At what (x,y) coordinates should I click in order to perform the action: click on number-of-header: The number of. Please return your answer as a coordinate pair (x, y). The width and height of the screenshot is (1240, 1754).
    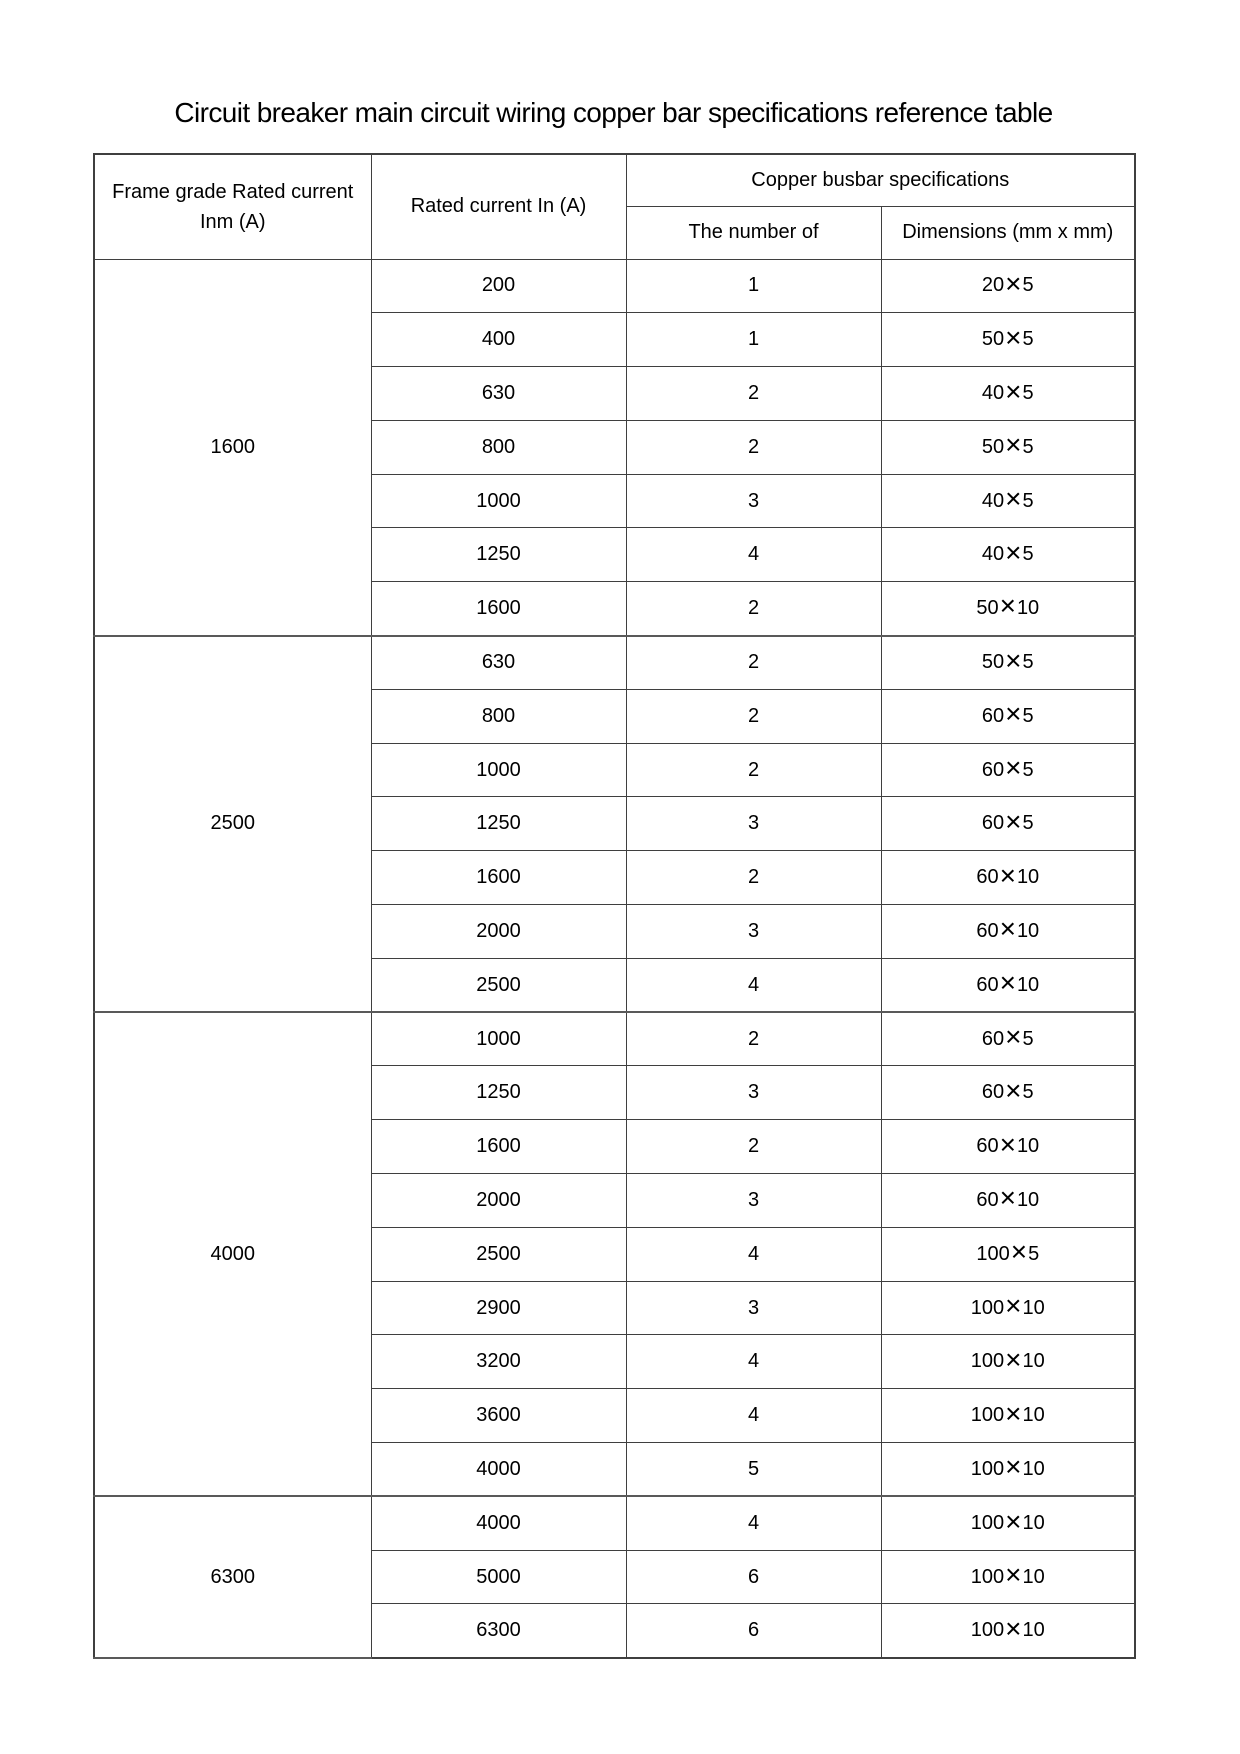
    Looking at the image, I should click on (753, 232).